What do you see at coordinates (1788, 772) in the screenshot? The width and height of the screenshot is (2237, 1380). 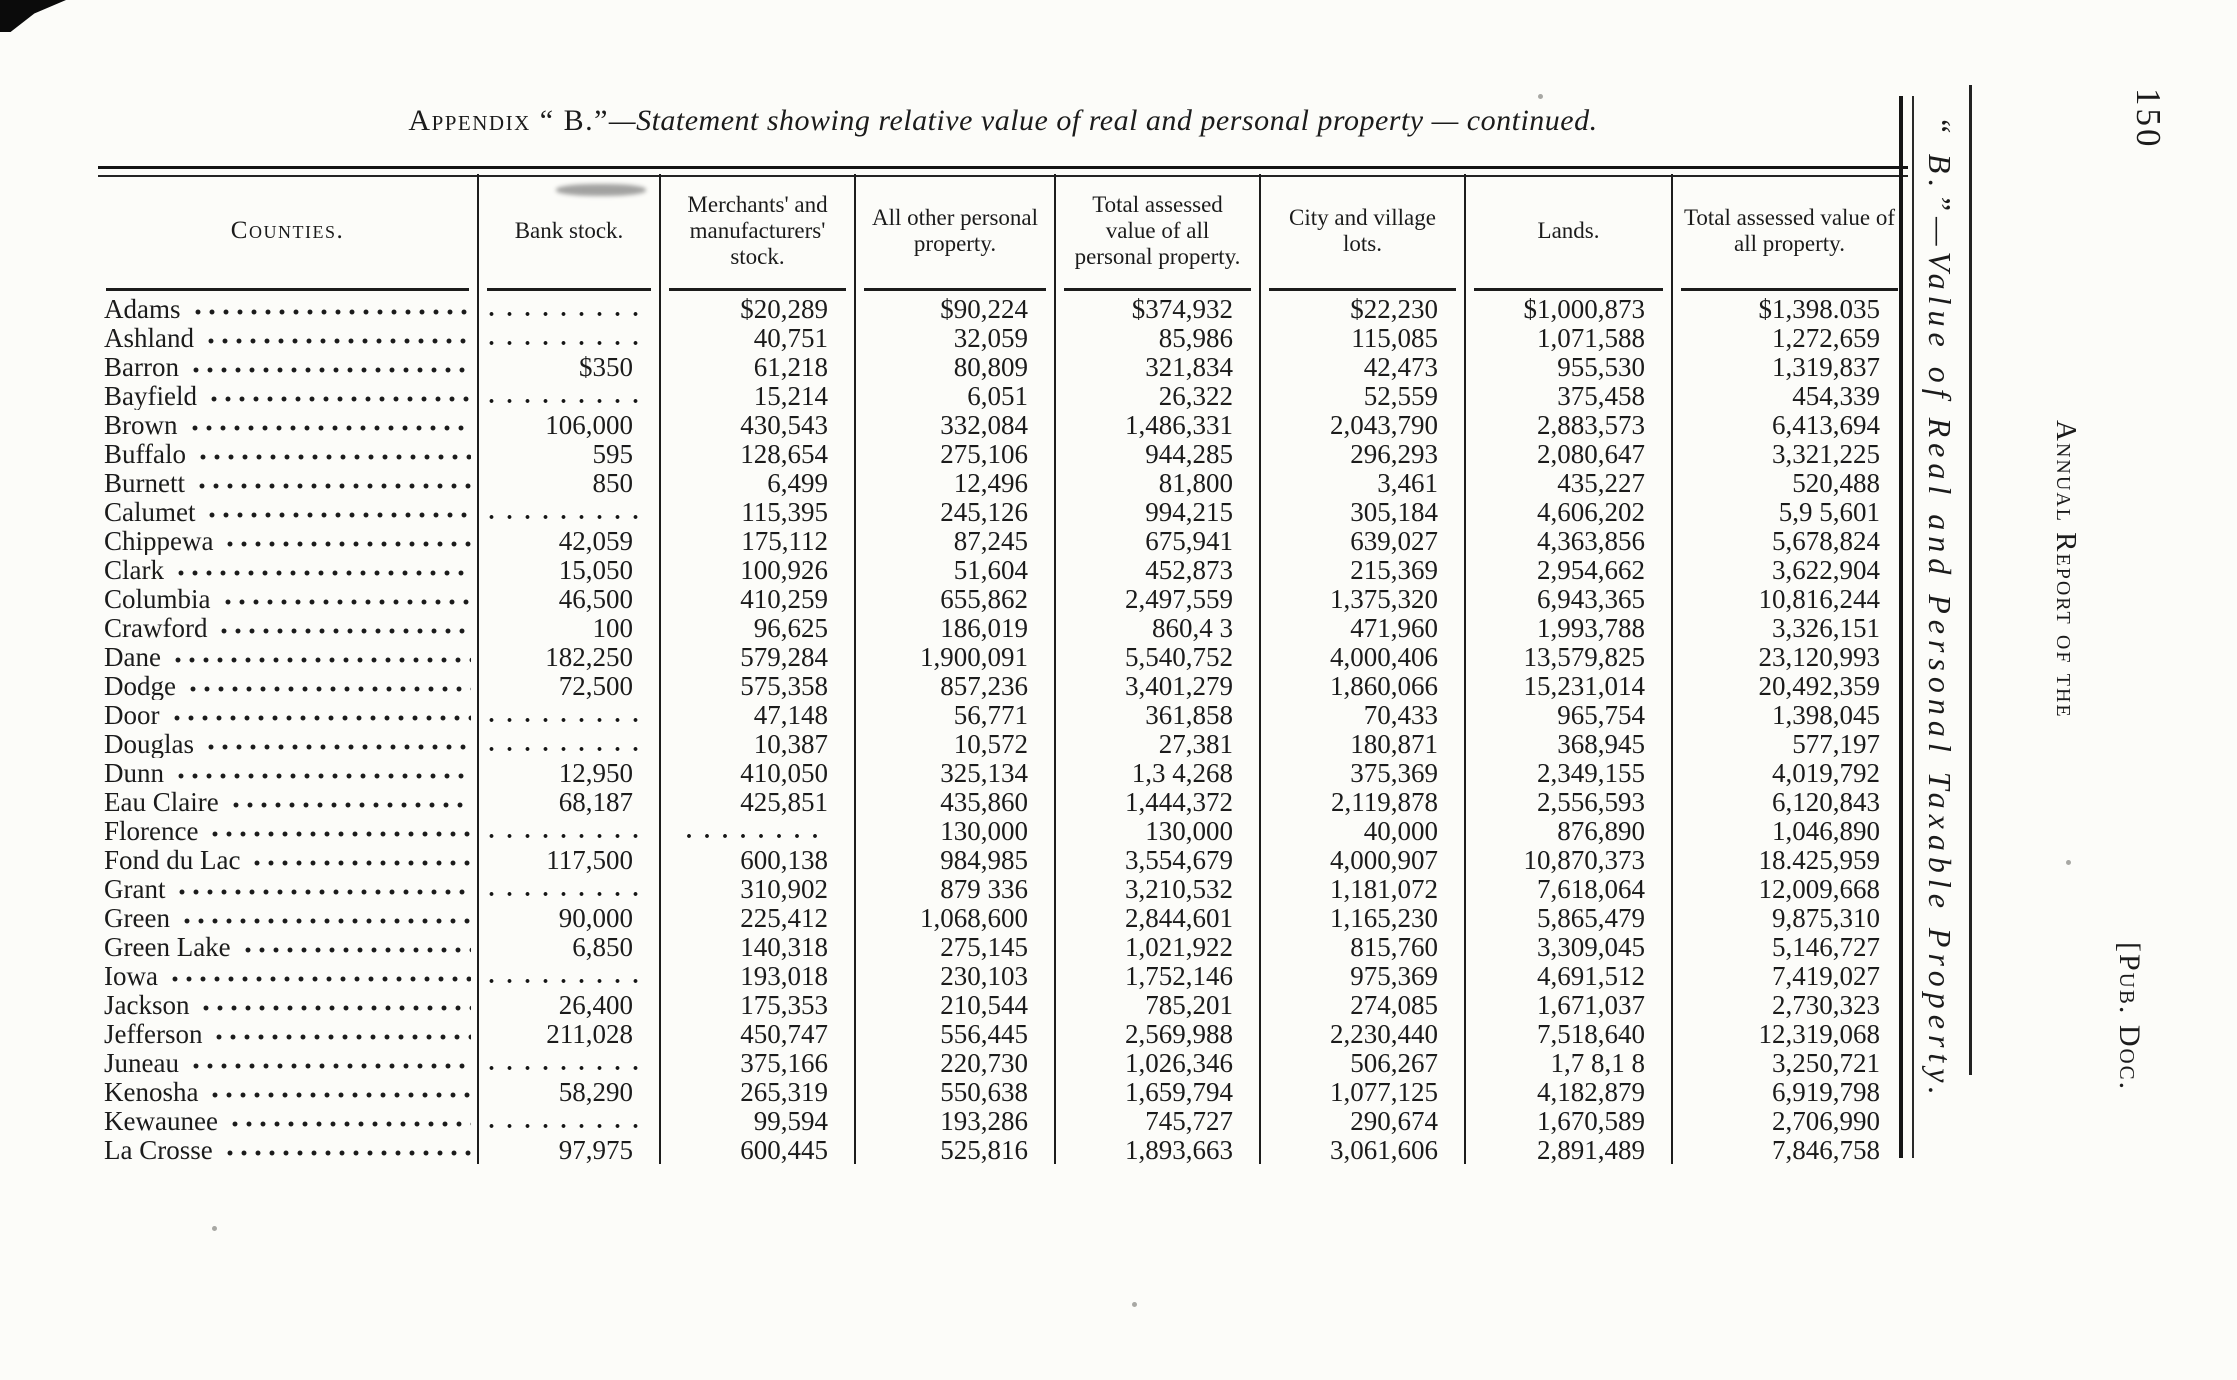 I see `value-cell: 4,019,792` at bounding box center [1788, 772].